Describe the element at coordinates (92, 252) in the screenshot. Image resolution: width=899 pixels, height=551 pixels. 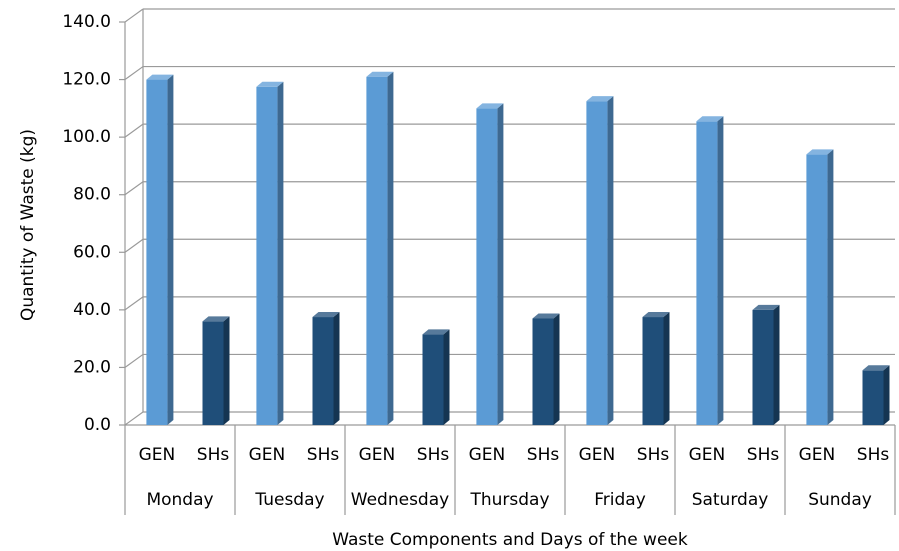
I see `y-tick-label: 60.0` at that location.